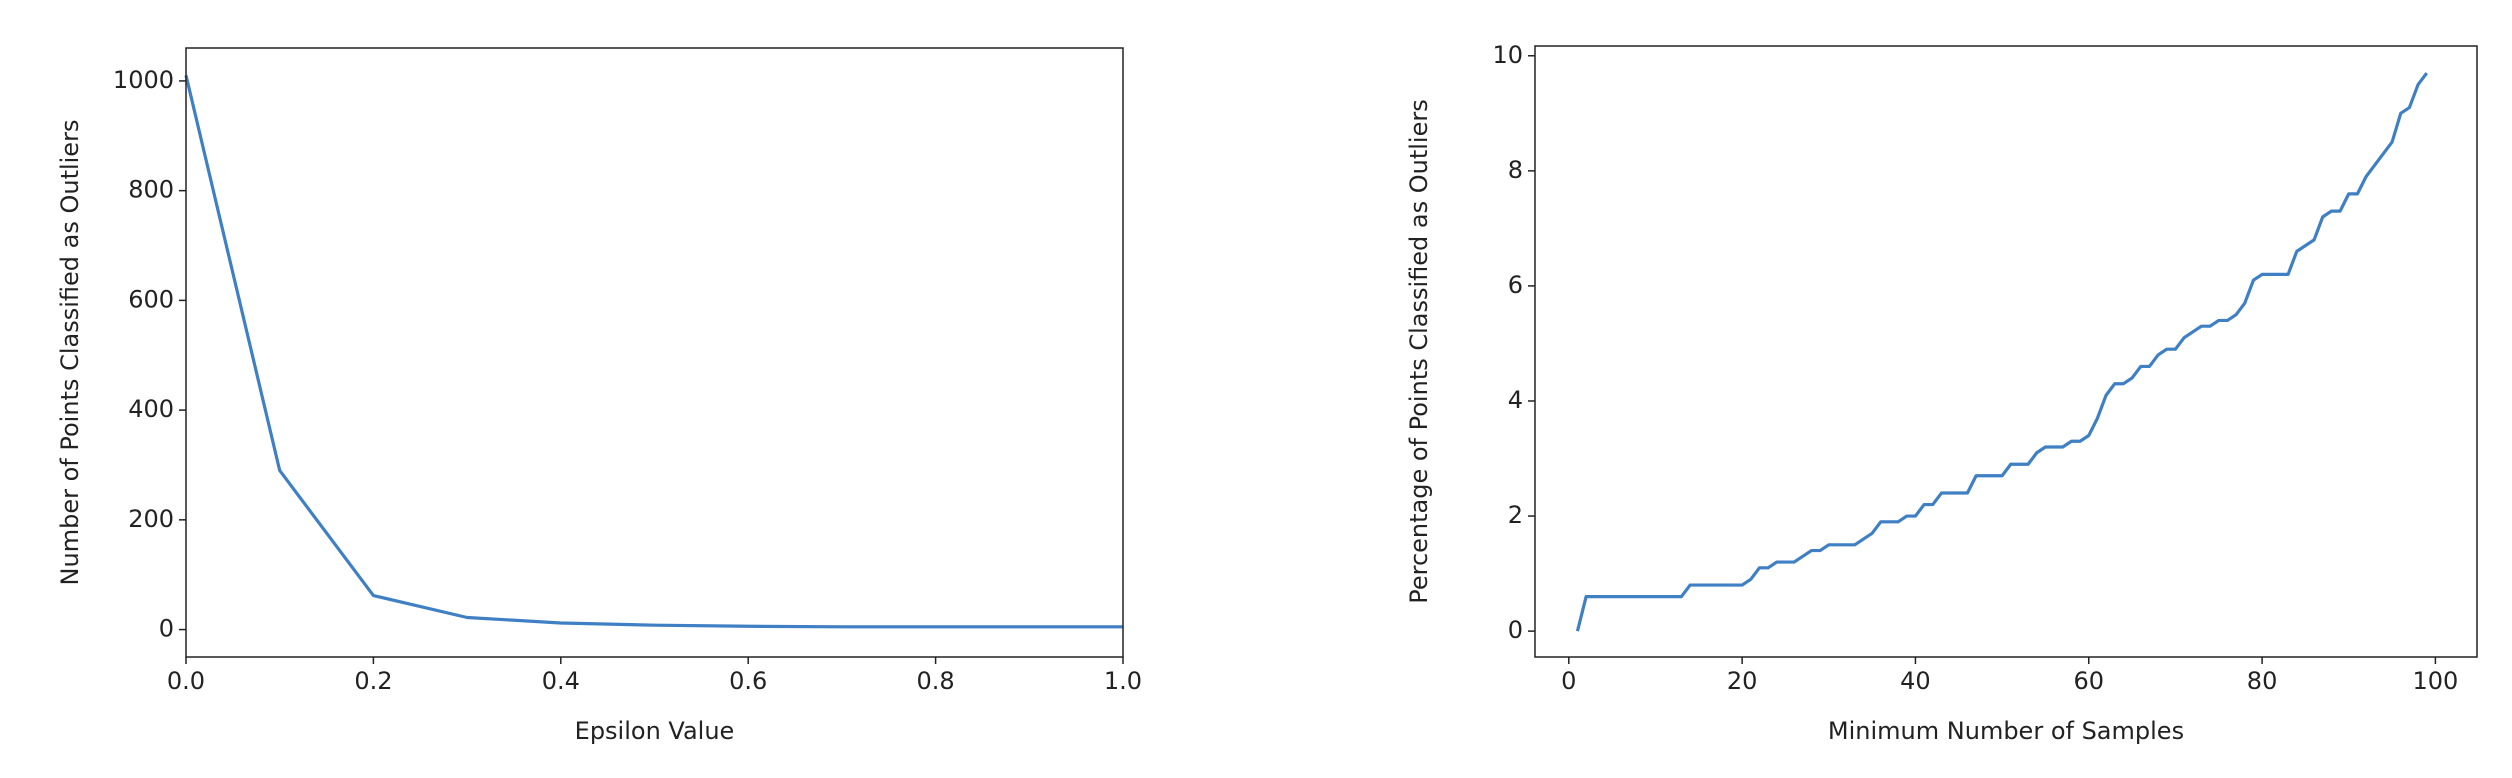  Describe the element at coordinates (151, 519) in the screenshot. I see `y-tick-label: 200` at that location.